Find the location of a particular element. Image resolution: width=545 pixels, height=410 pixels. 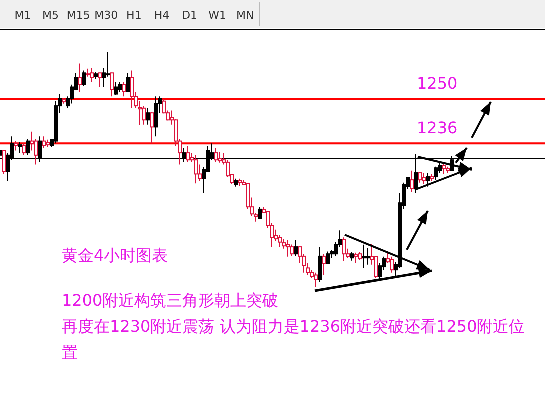

text: 黄金4小时图表 is located at coordinates (115, 256).